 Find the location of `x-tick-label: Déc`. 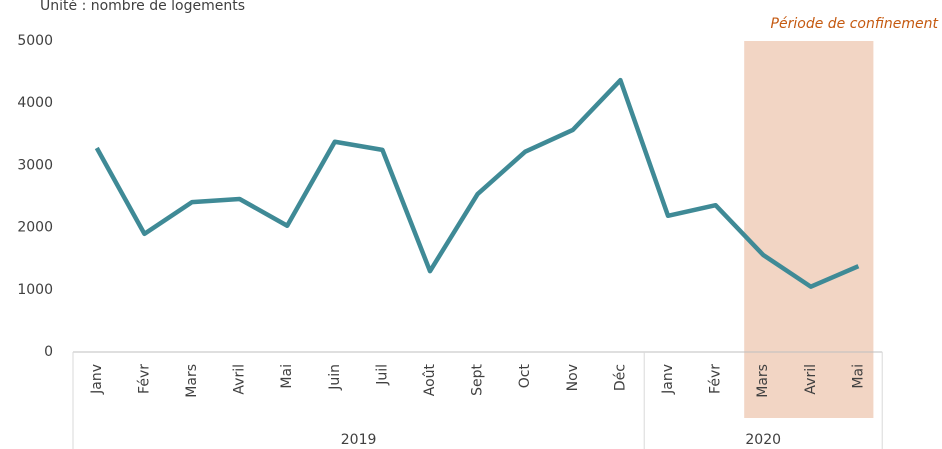

x-tick-label: Déc is located at coordinates (620, 377).